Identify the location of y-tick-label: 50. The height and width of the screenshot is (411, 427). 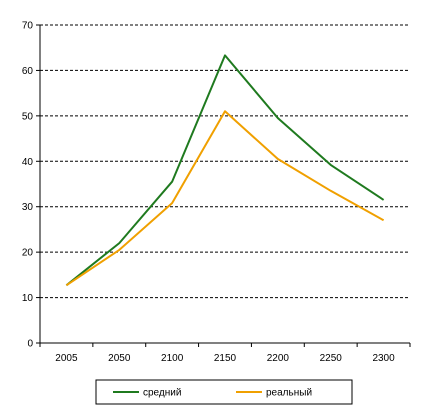
(28, 116).